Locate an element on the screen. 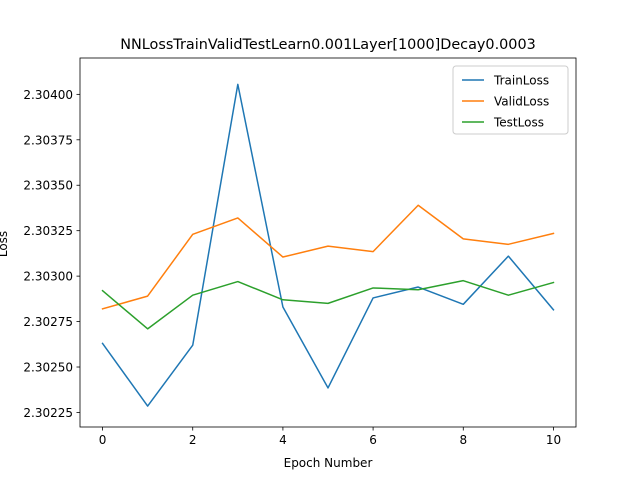 The height and width of the screenshot is (480, 640). y-tick-label: 2.30400 is located at coordinates (48, 95).